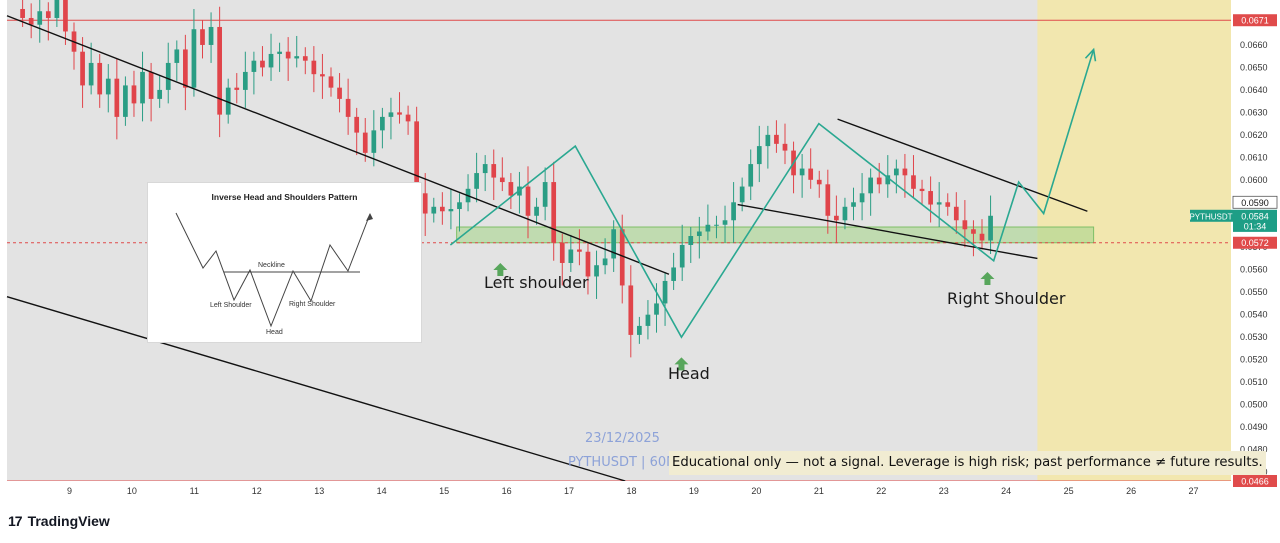 This screenshot has height=543, width=1280. I want to click on y-tick-label: 0.0620, so click(1254, 135).